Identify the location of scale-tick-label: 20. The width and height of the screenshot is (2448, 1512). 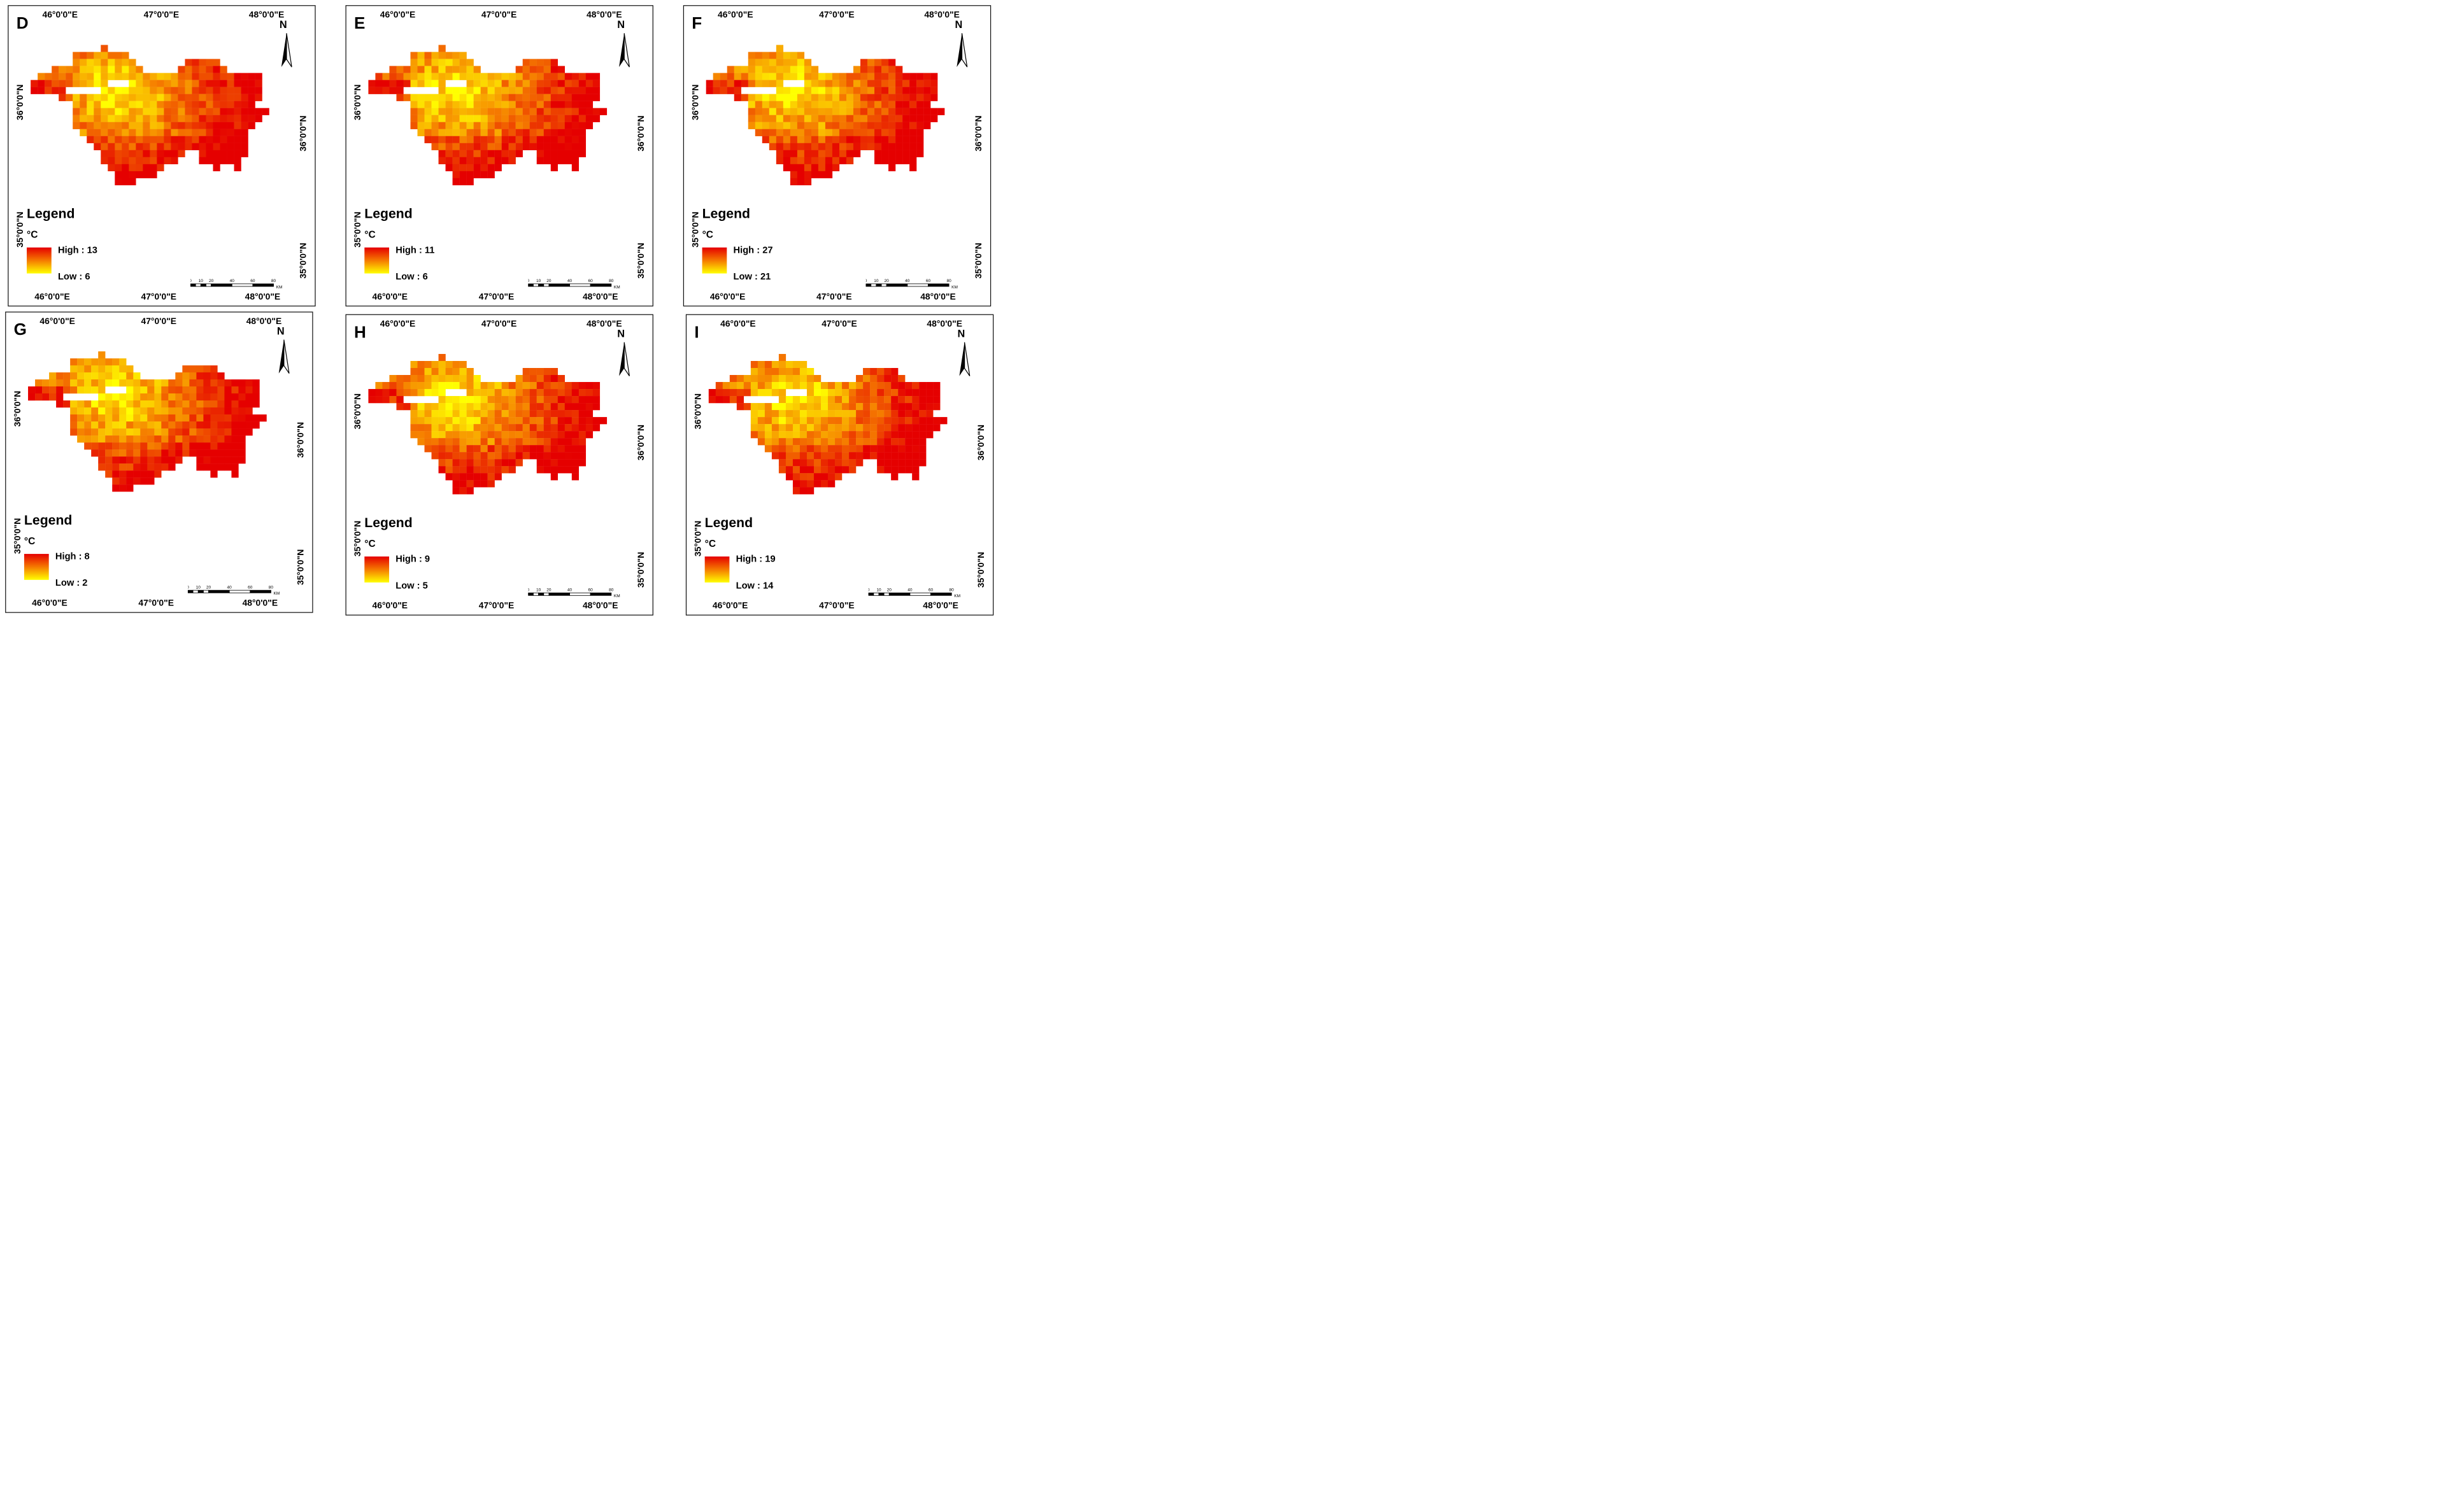
(549, 590).